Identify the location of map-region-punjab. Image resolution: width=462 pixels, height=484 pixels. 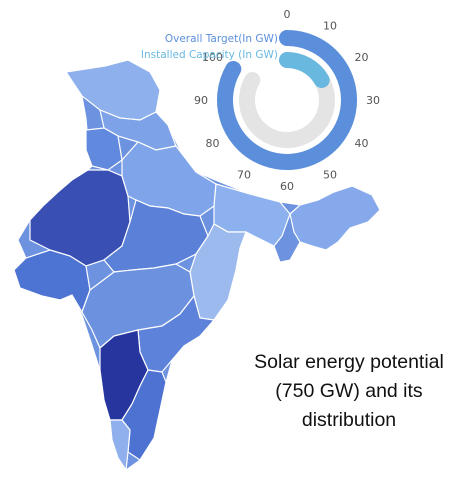
(104, 149).